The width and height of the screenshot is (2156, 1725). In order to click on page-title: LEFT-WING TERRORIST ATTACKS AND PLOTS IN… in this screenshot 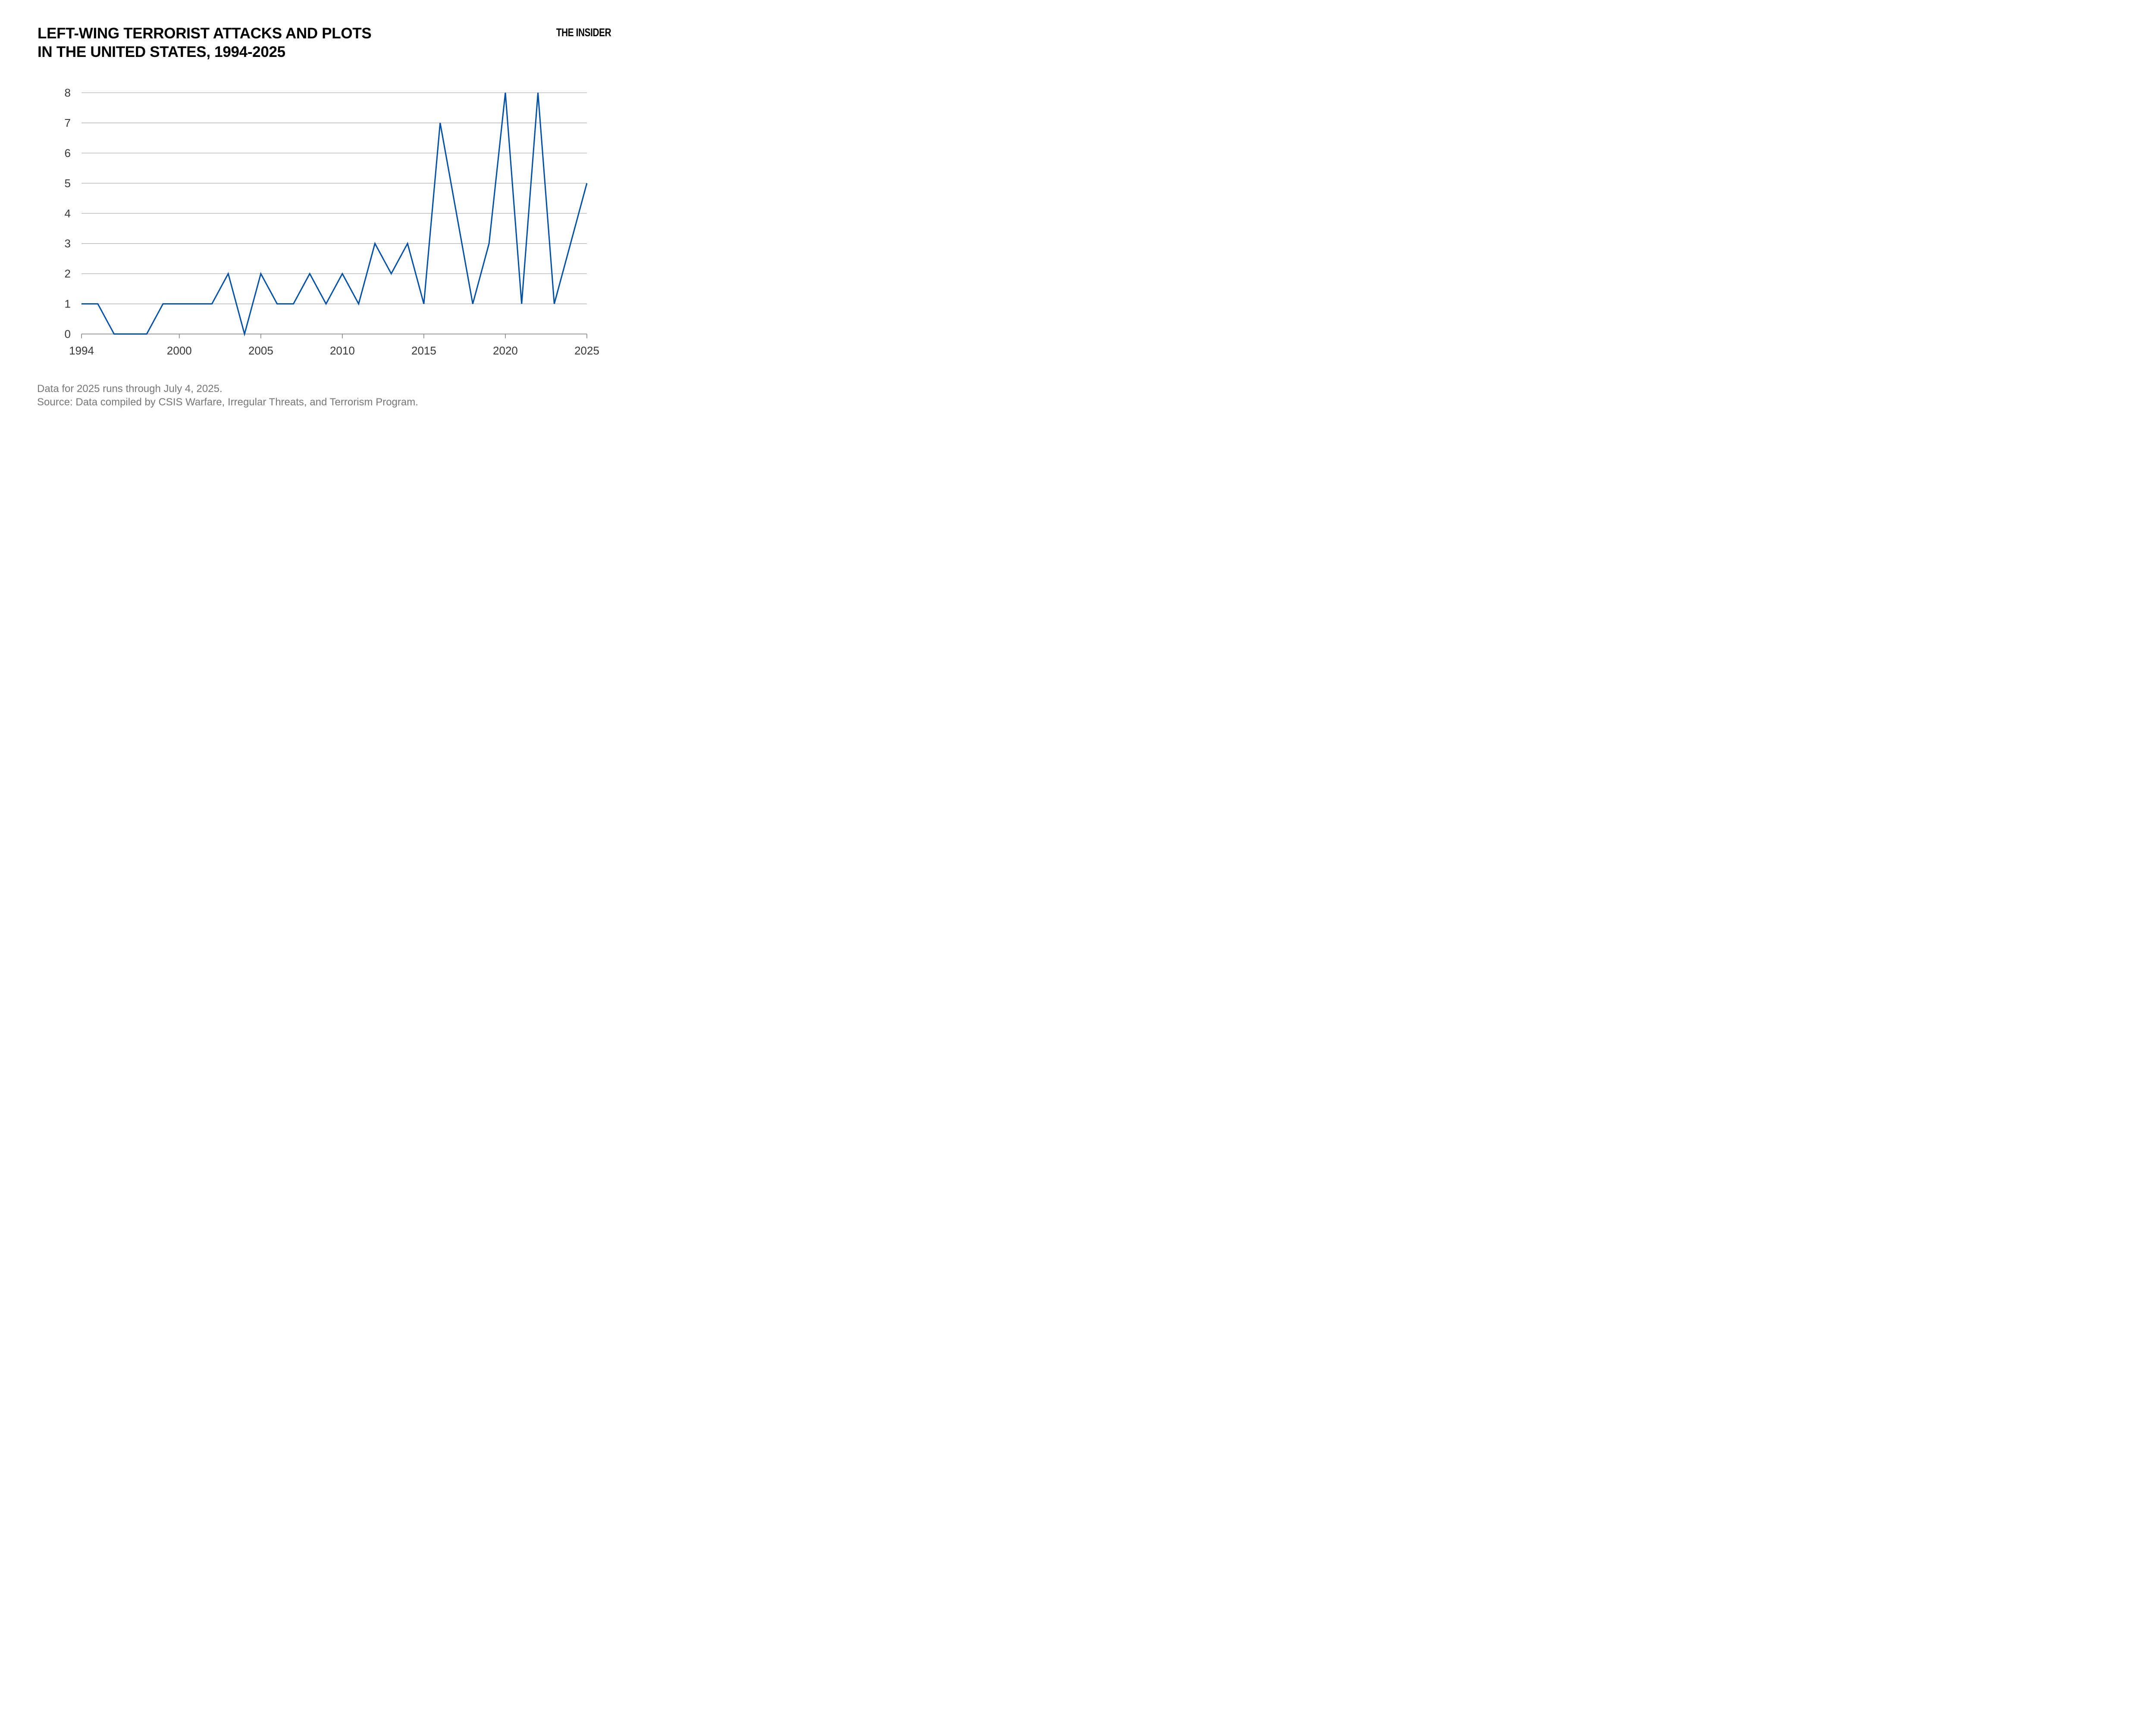, I will do `click(205, 42)`.